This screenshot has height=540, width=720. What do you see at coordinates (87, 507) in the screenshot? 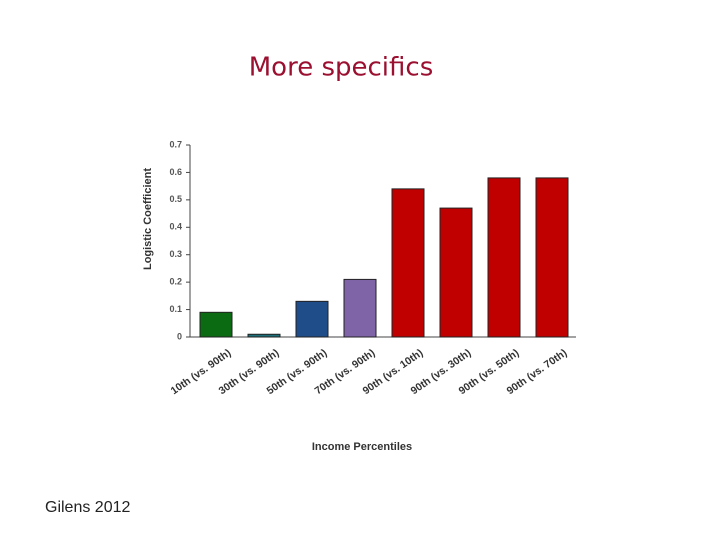
I see `source-note: Gilens 2012` at bounding box center [87, 507].